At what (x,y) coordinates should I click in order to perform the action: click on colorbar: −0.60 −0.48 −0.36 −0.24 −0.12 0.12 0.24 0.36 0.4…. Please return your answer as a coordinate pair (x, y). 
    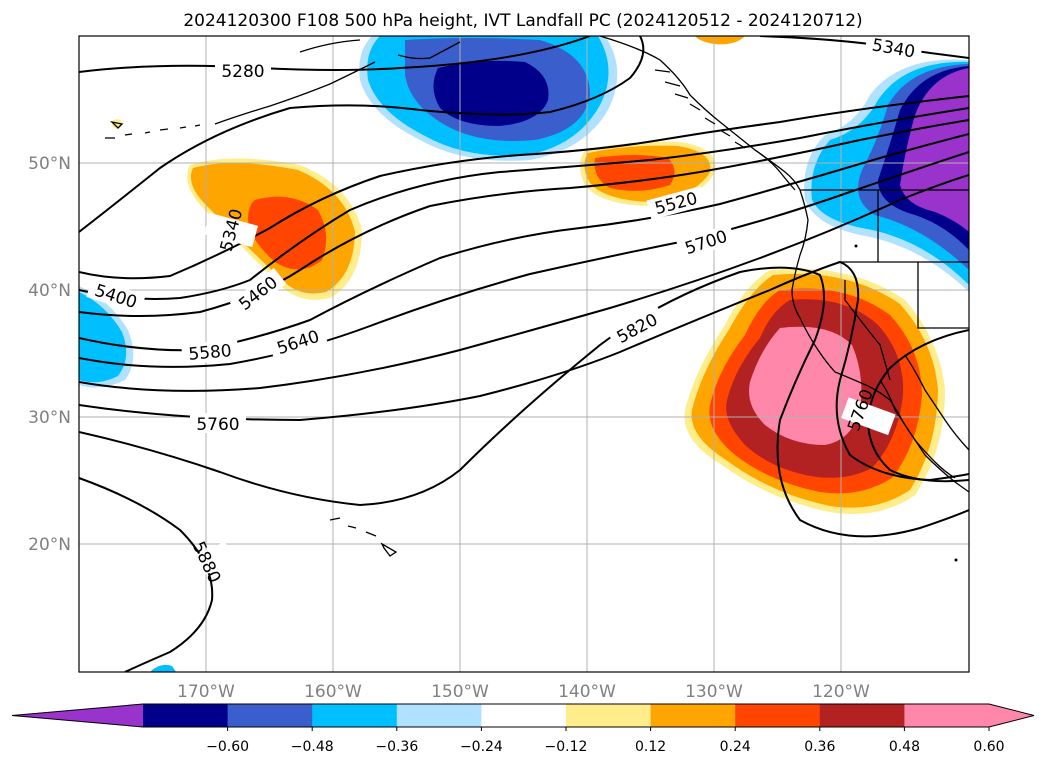
    Looking at the image, I should click on (523, 729).